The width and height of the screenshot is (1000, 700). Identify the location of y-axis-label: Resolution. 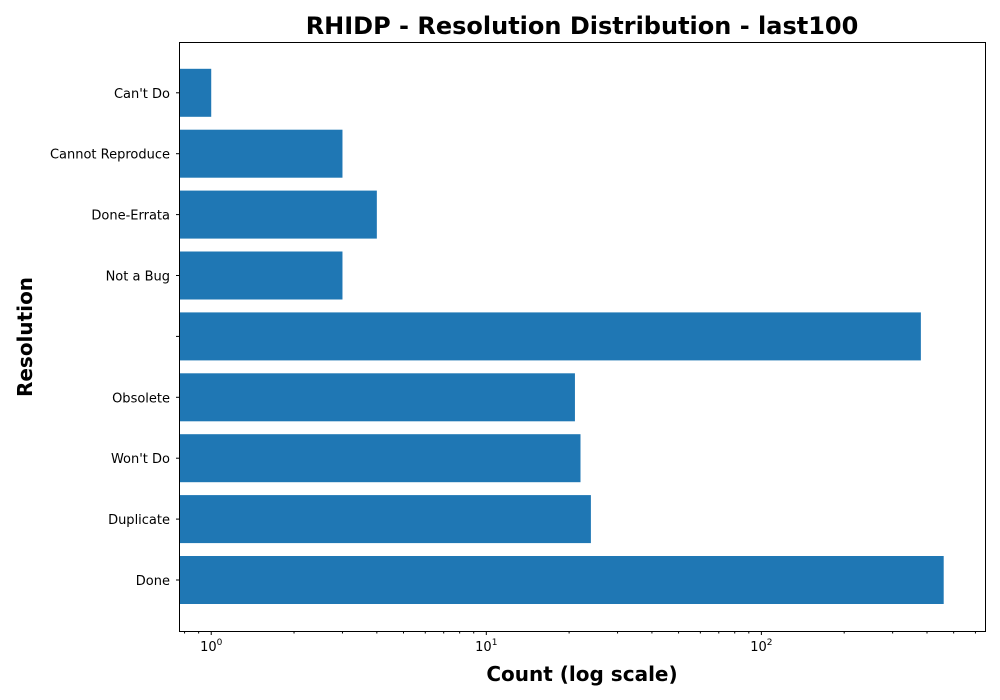
(25, 337).